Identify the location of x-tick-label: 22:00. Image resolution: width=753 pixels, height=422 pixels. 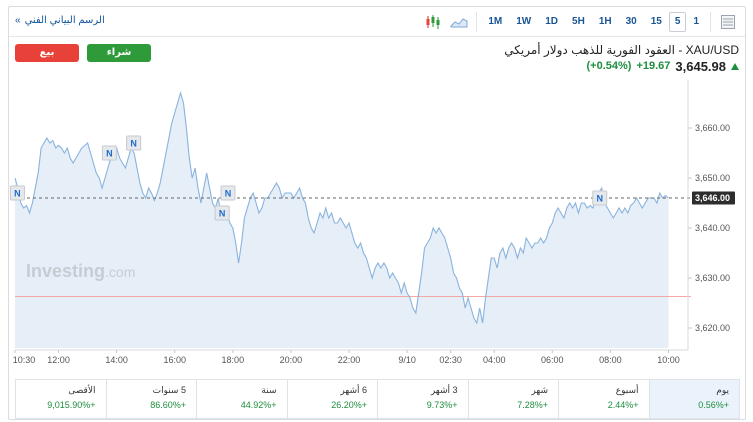
(349, 360).